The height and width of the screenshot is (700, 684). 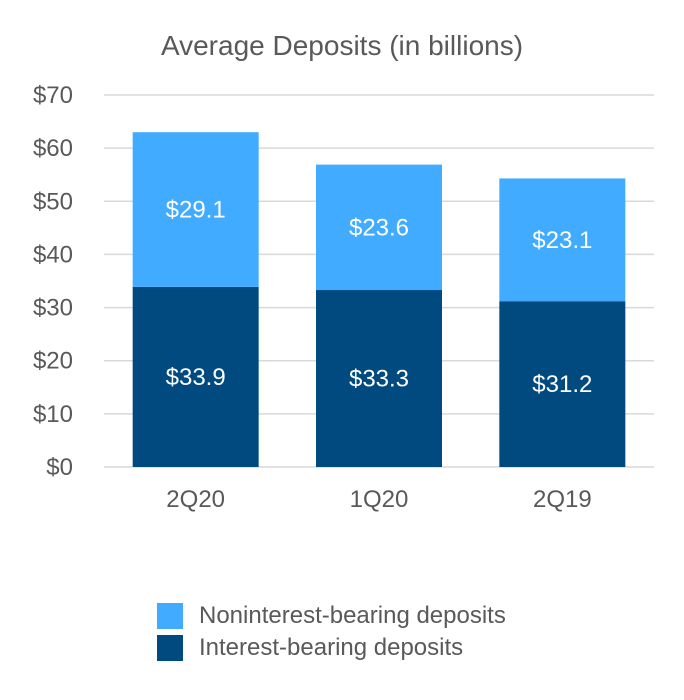 What do you see at coordinates (53, 148) in the screenshot?
I see `y-tick-label: $60` at bounding box center [53, 148].